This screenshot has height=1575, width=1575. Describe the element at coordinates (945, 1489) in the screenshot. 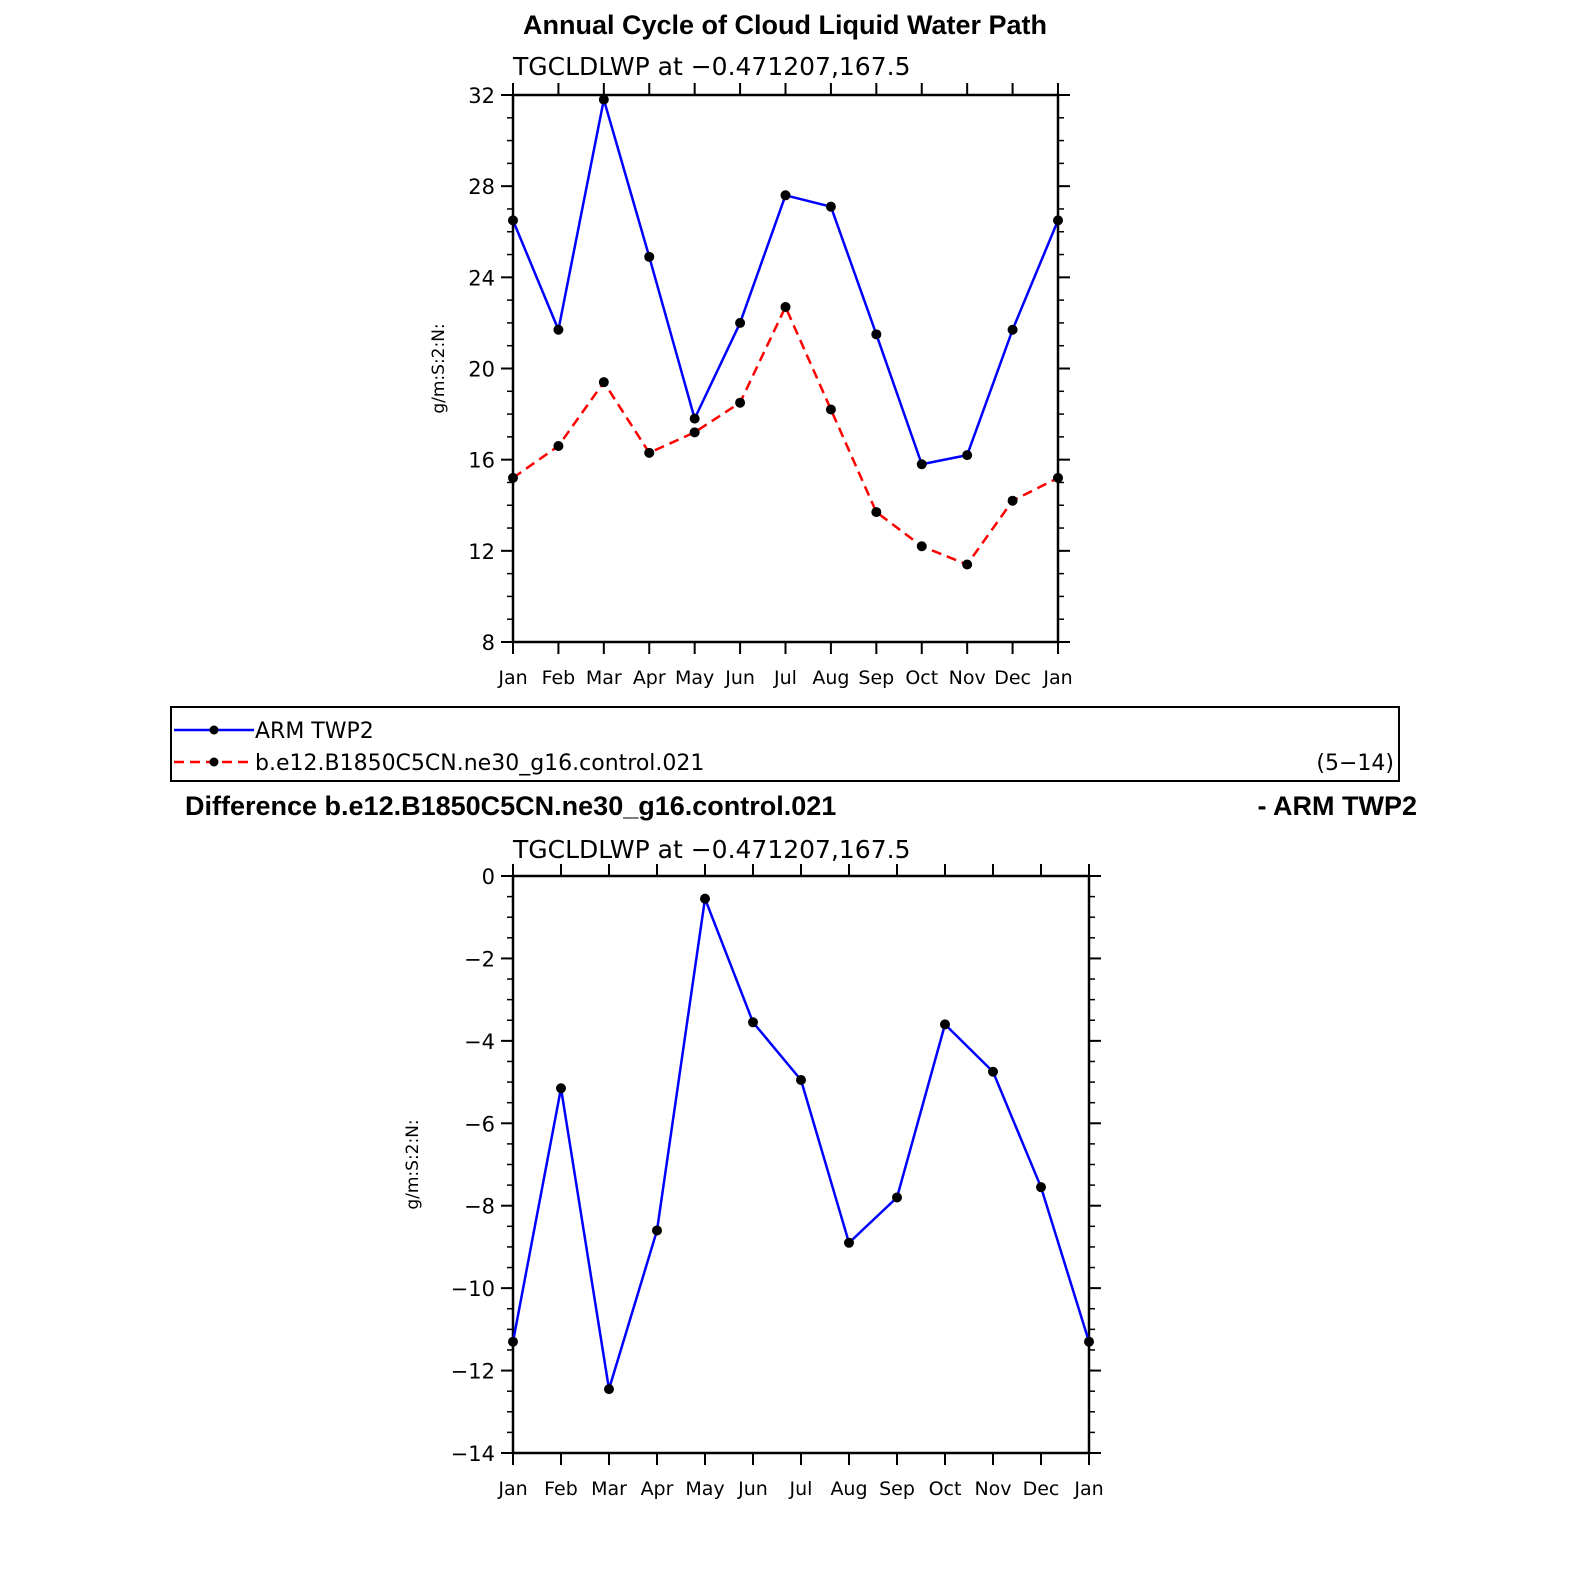

I see `bottom-xtick-label: Oct` at that location.